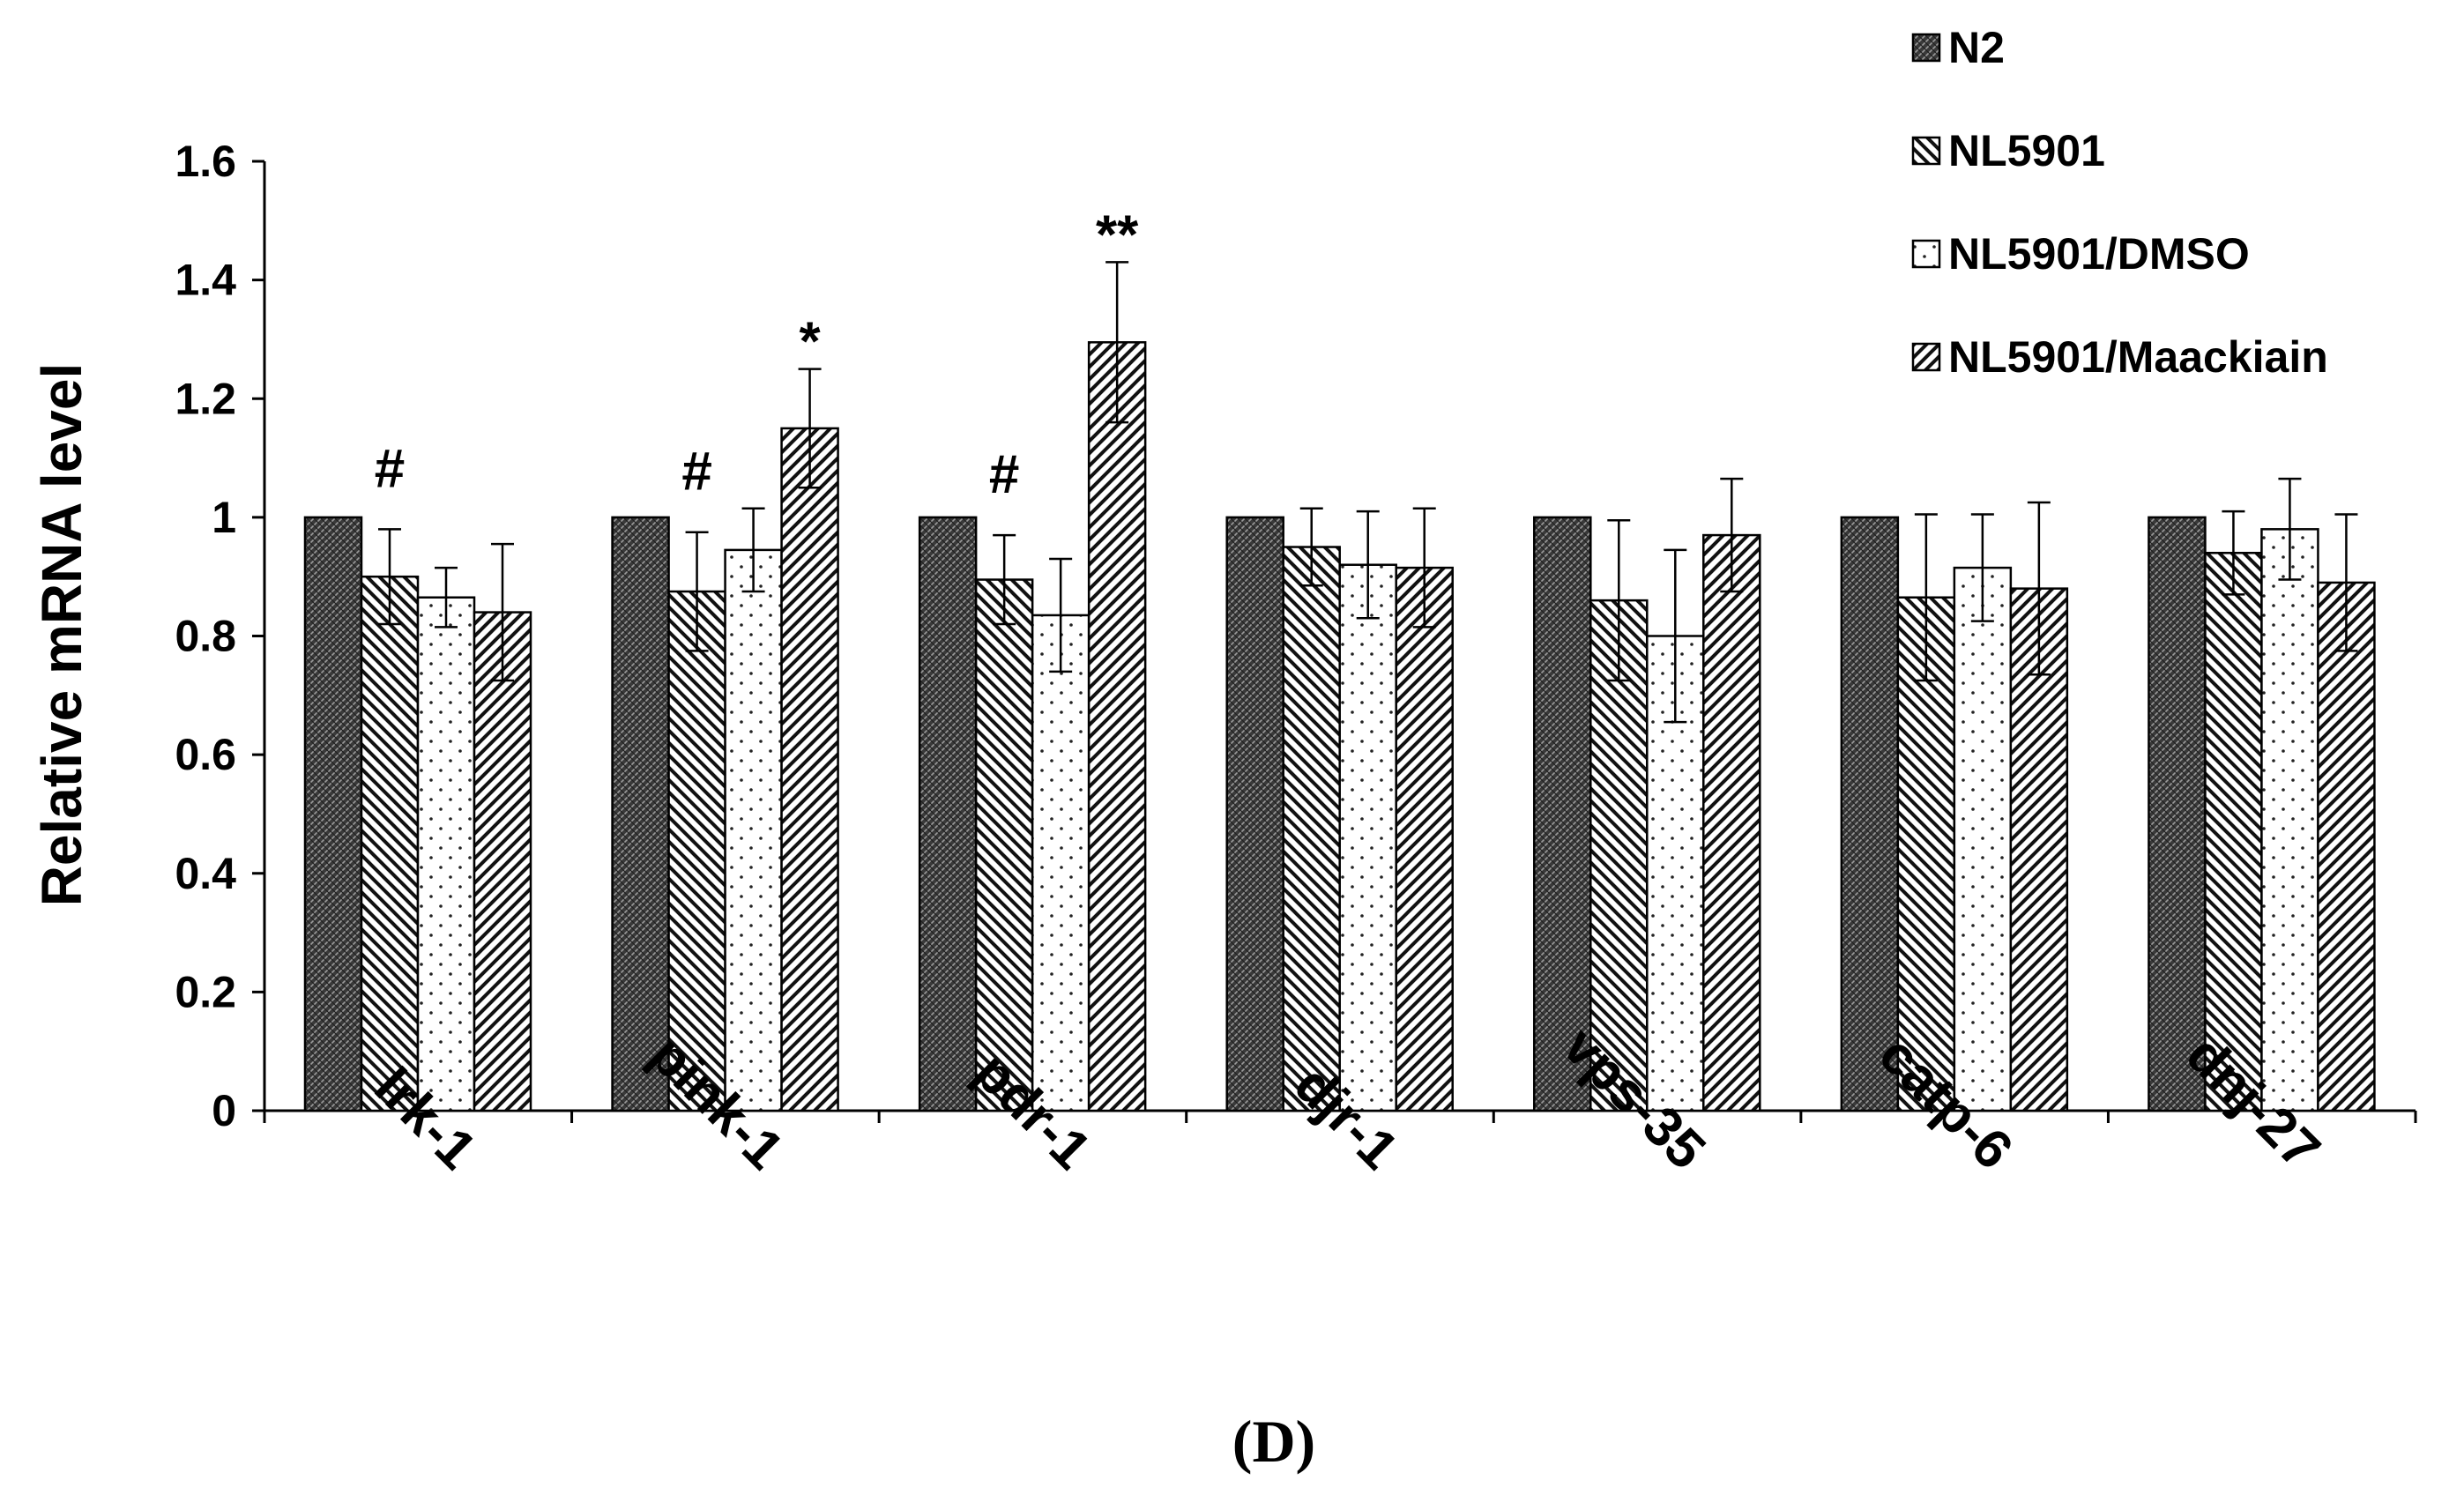  What do you see at coordinates (2026, 150) in the screenshot?
I see `legend-label: NL5901` at bounding box center [2026, 150].